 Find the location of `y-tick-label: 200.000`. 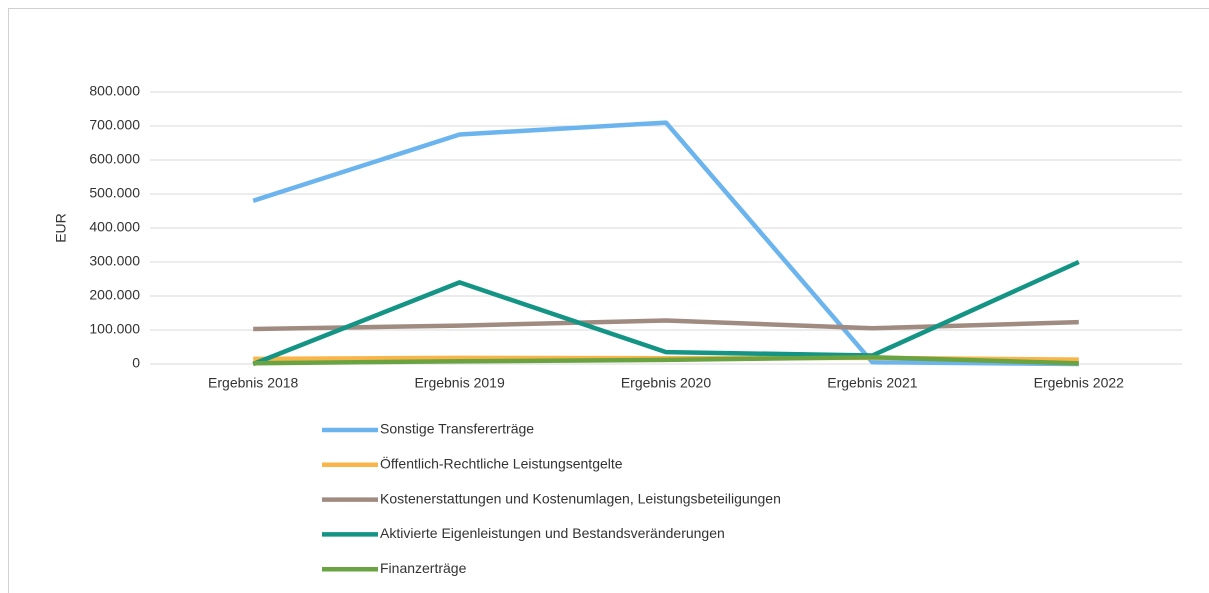

y-tick-label: 200.000 is located at coordinates (114, 295).